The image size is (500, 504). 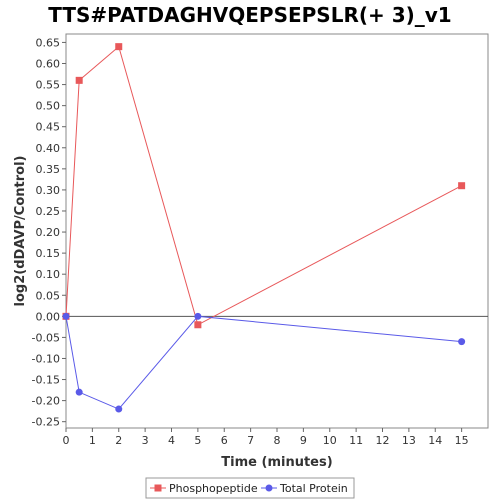 What do you see at coordinates (46, 422) in the screenshot?
I see `y-tick-label: -0.25` at bounding box center [46, 422].